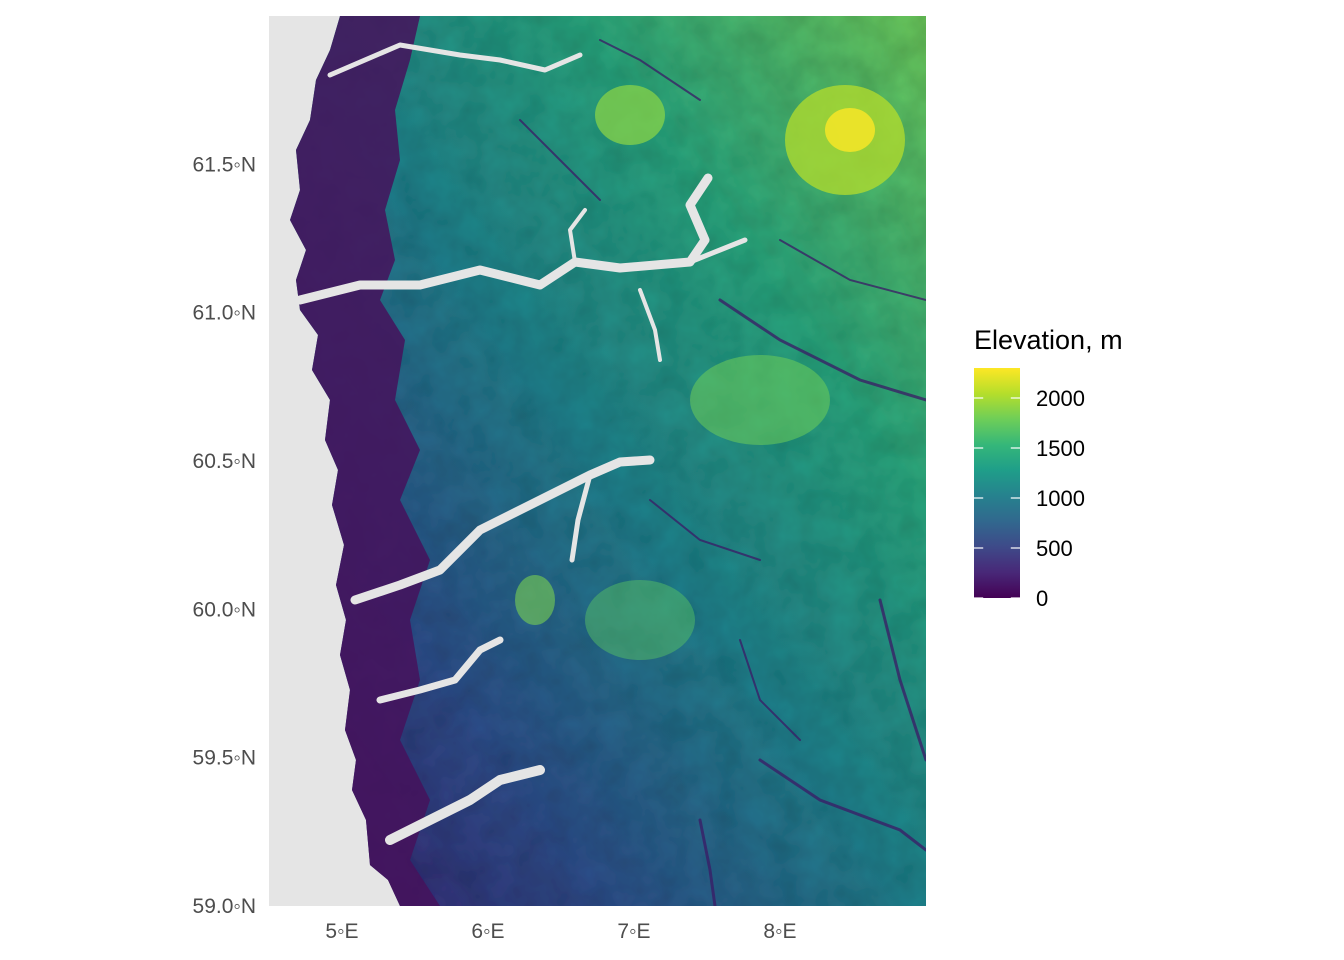  What do you see at coordinates (630, 115) in the screenshot?
I see `highland-central` at bounding box center [630, 115].